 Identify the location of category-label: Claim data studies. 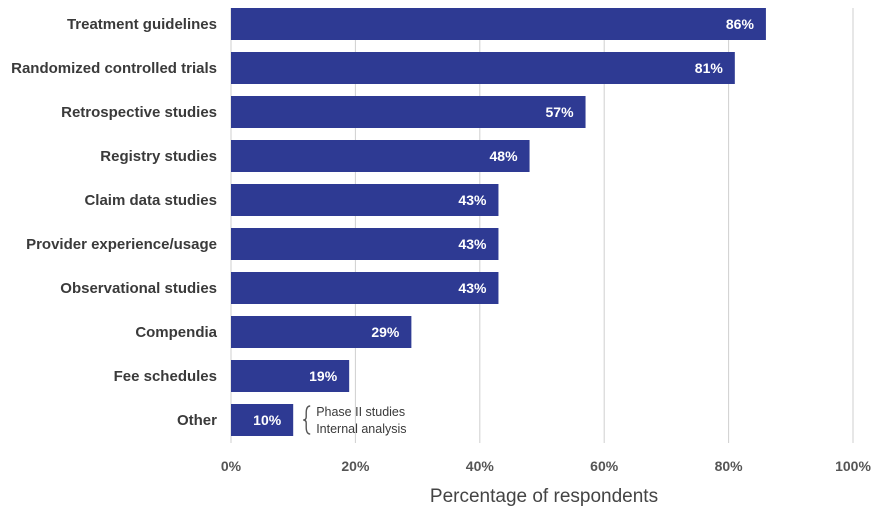
(150, 200).